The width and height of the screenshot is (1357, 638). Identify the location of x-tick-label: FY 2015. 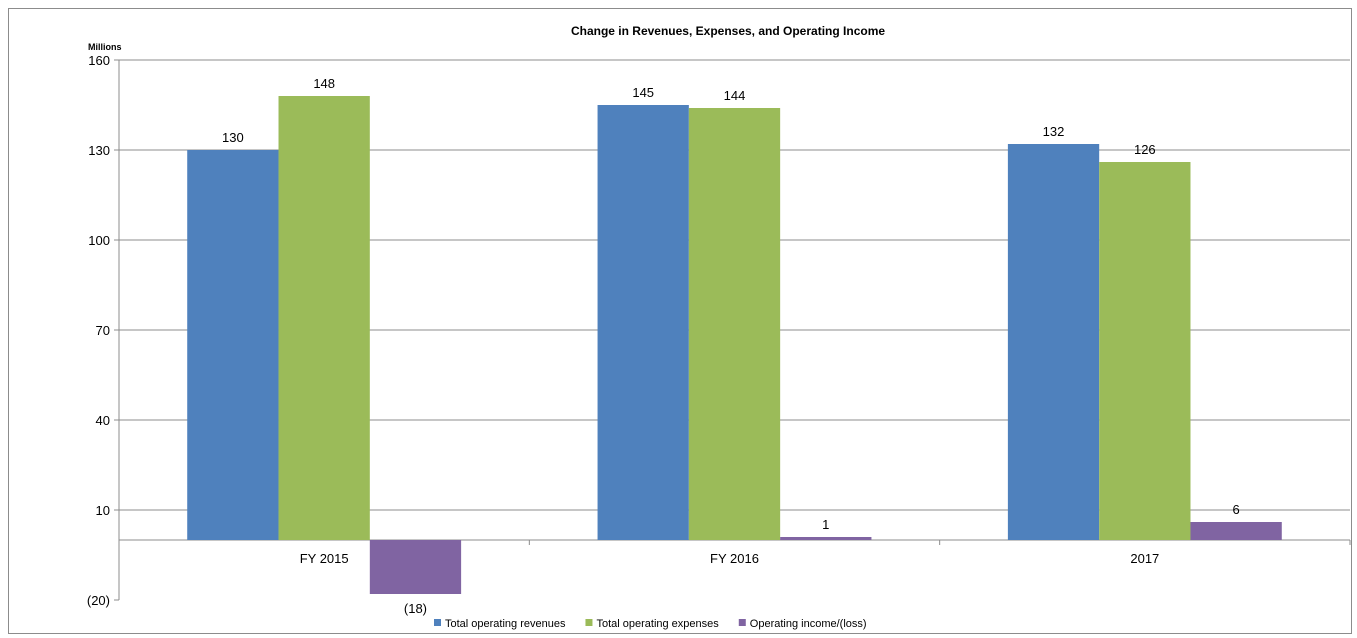
(324, 558).